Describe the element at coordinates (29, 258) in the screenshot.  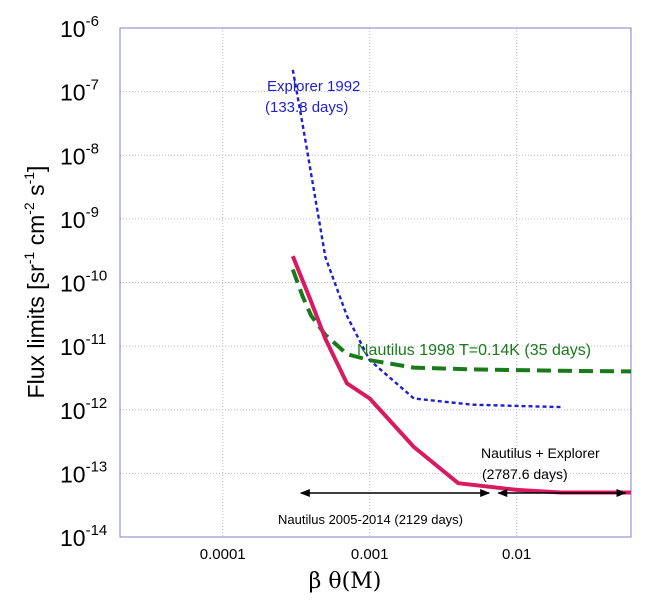
I see `y-axis-units-exp1: -1` at that location.